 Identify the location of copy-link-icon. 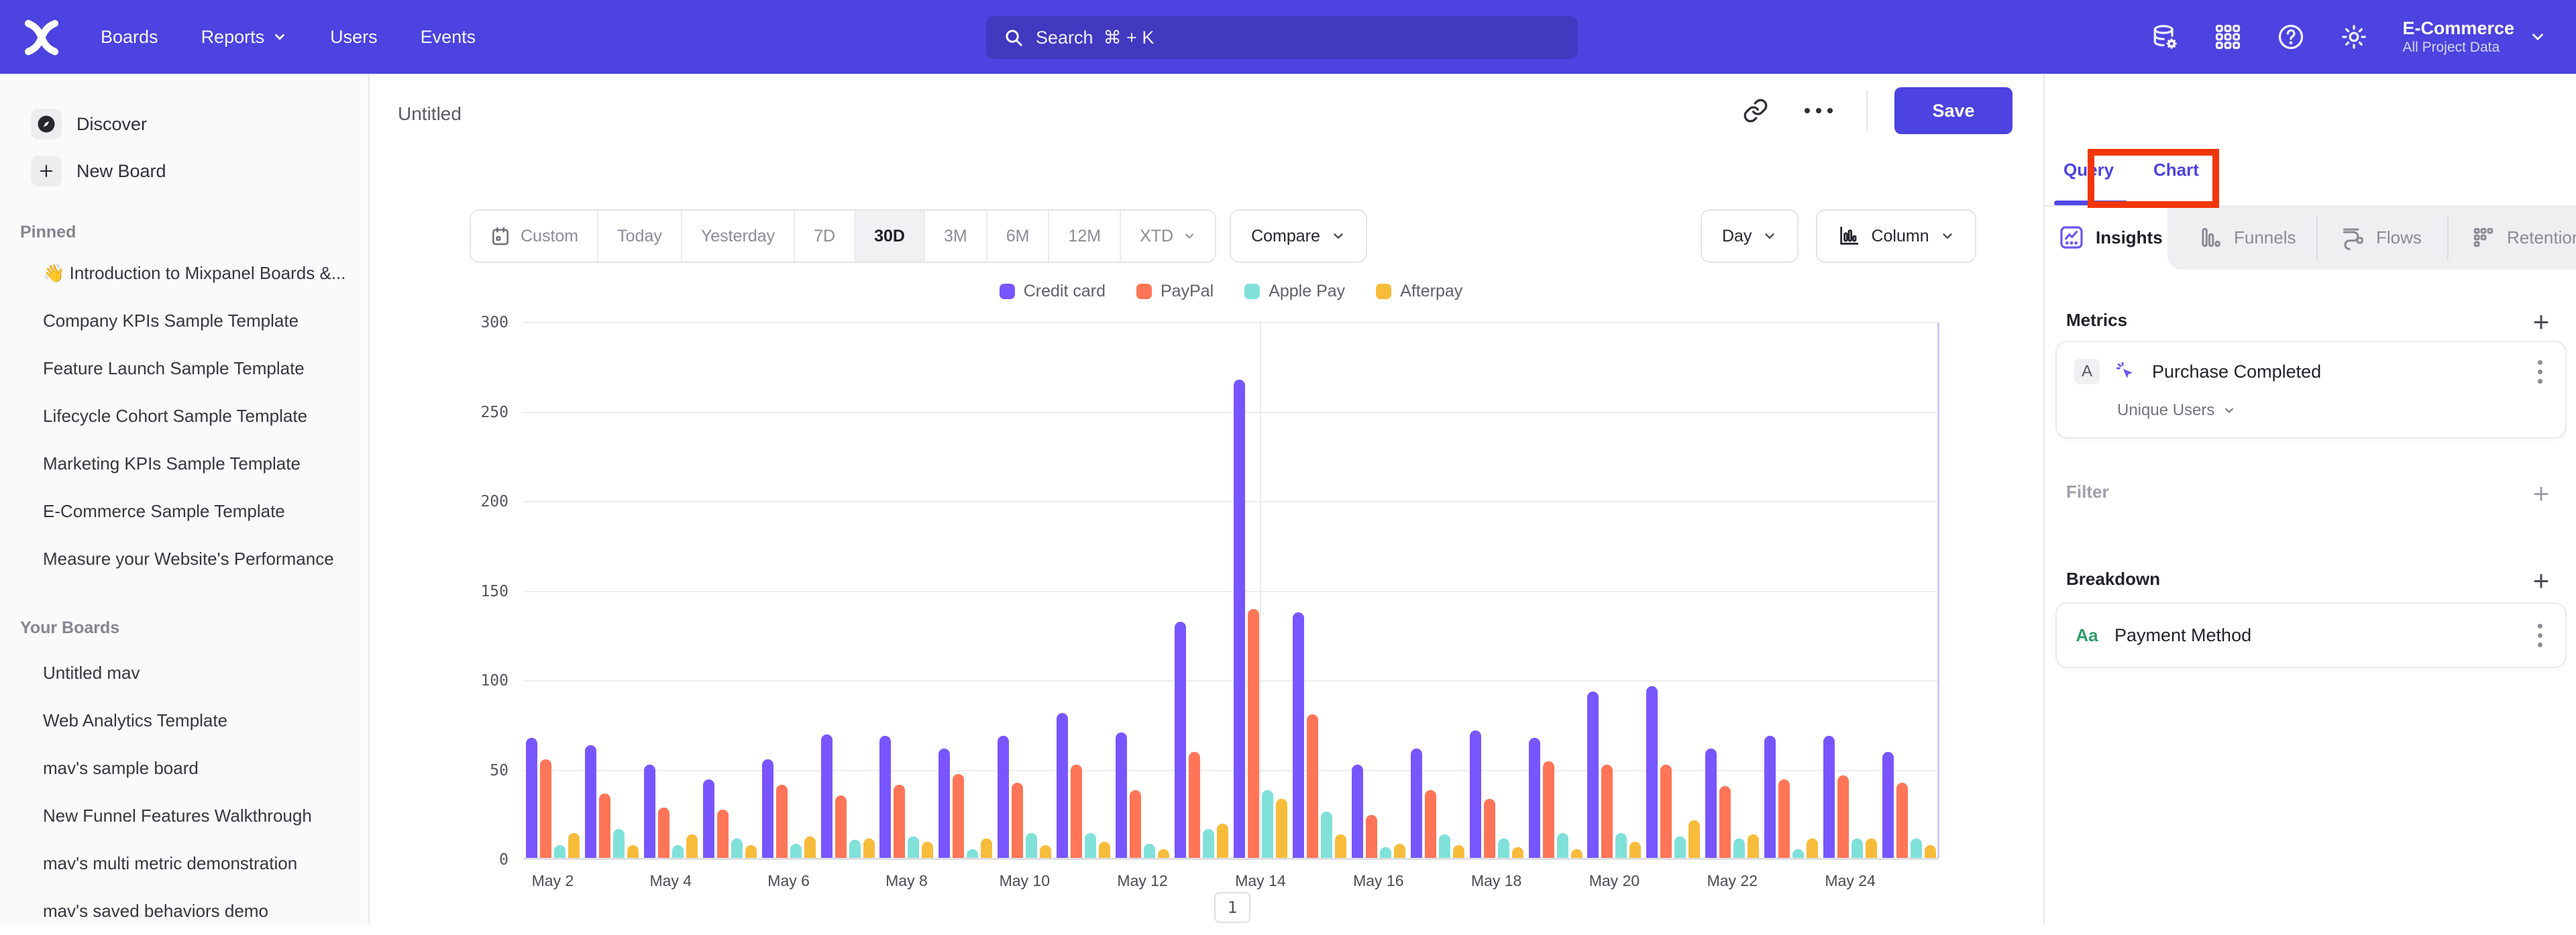
(1755, 111).